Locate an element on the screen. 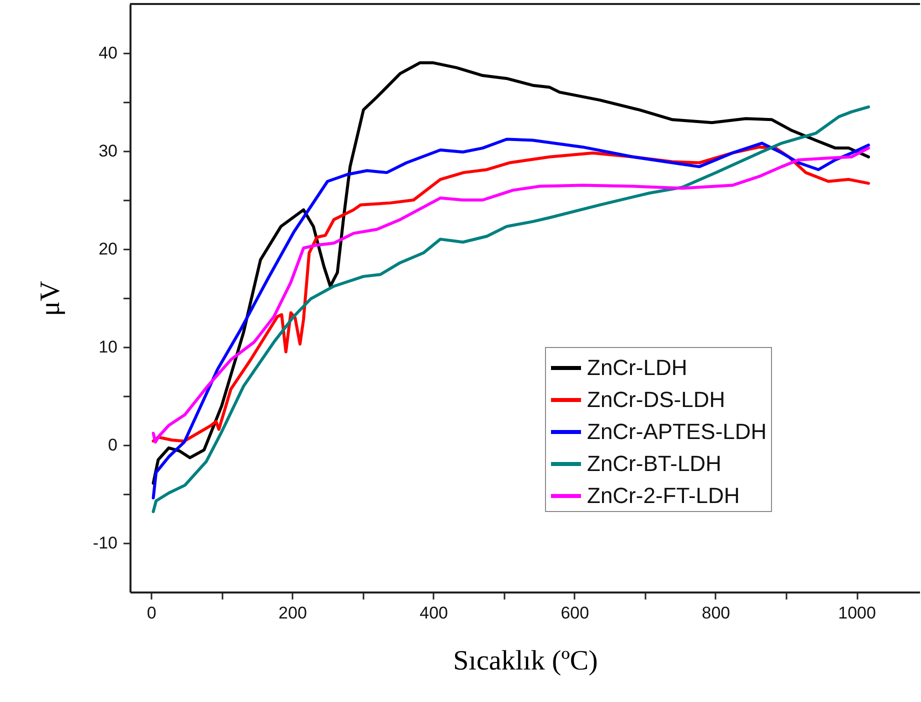  y-tick-label: -10 is located at coordinates (105, 543).